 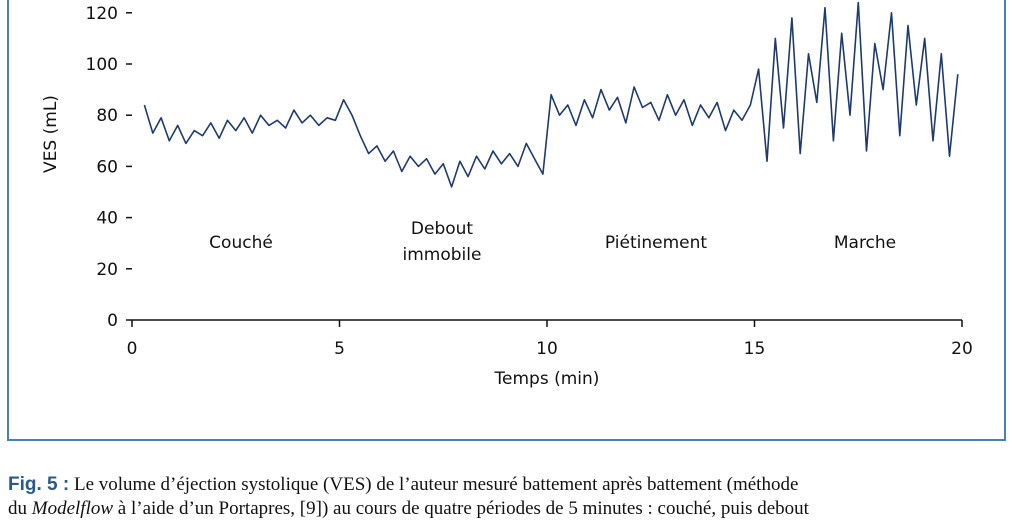 I want to click on y-tick-label: 120, so click(x=102, y=14).